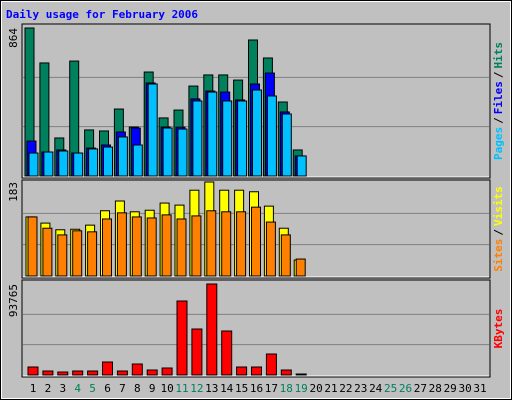  Describe the element at coordinates (13, 300) in the screenshot. I see `y-tick-label: 93765` at that location.